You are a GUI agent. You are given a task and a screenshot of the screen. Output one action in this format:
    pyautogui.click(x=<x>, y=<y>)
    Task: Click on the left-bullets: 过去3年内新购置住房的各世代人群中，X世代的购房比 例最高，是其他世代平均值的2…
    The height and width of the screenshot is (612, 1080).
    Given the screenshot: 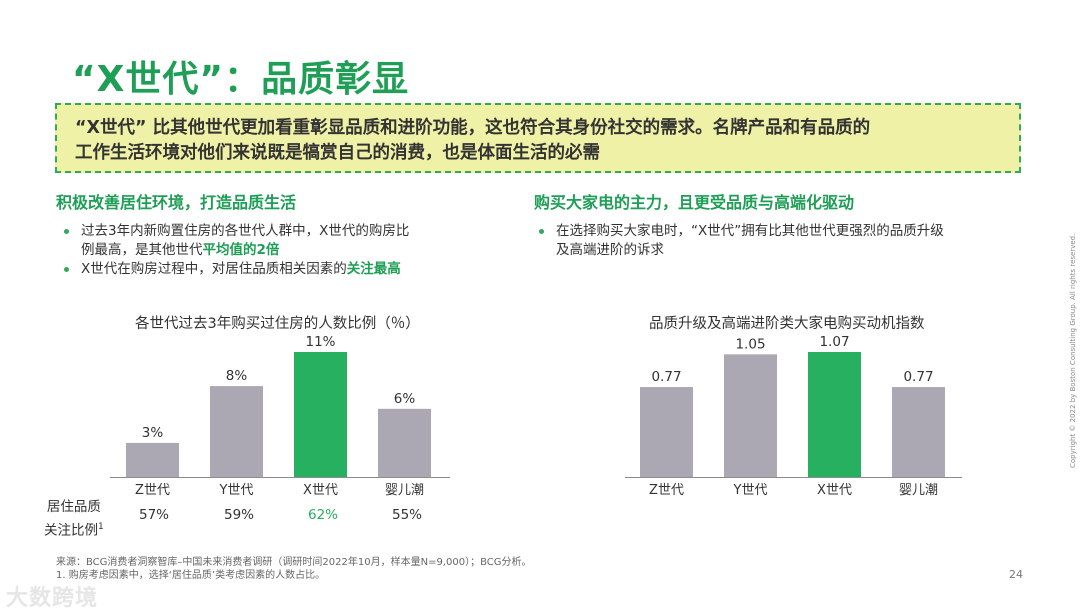 What is the action you would take?
    pyautogui.click(x=233, y=250)
    